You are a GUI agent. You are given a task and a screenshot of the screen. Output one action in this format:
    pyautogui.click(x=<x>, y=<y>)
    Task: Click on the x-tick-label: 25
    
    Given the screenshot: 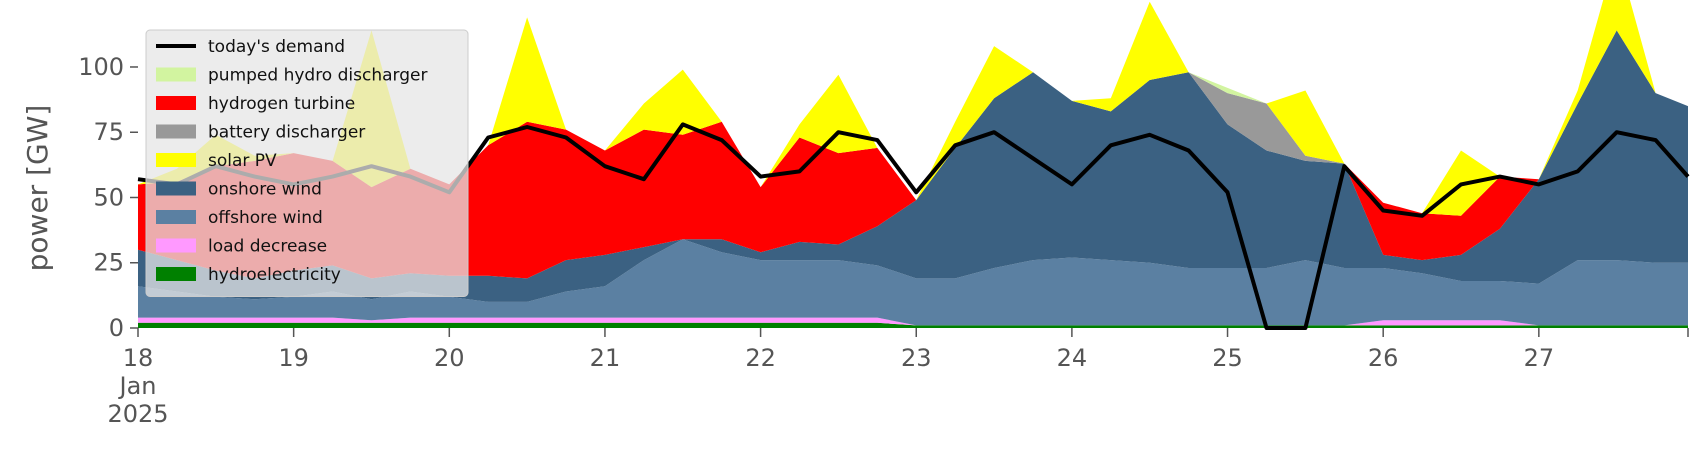 What is the action you would take?
    pyautogui.click(x=1227, y=358)
    